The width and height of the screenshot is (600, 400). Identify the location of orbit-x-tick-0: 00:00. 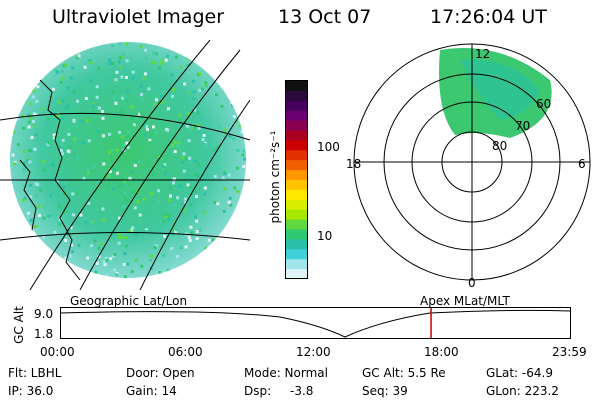
(57, 352).